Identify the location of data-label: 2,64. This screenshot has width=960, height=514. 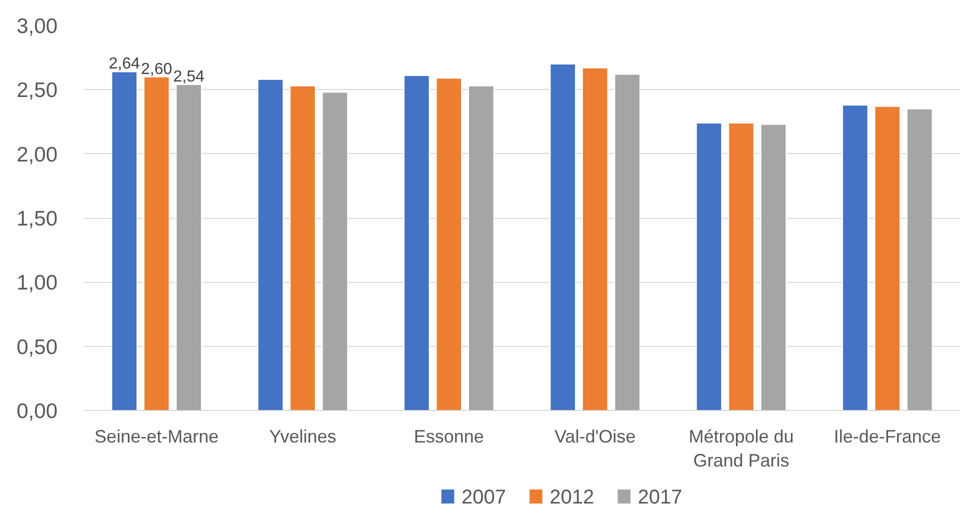
(124, 64).